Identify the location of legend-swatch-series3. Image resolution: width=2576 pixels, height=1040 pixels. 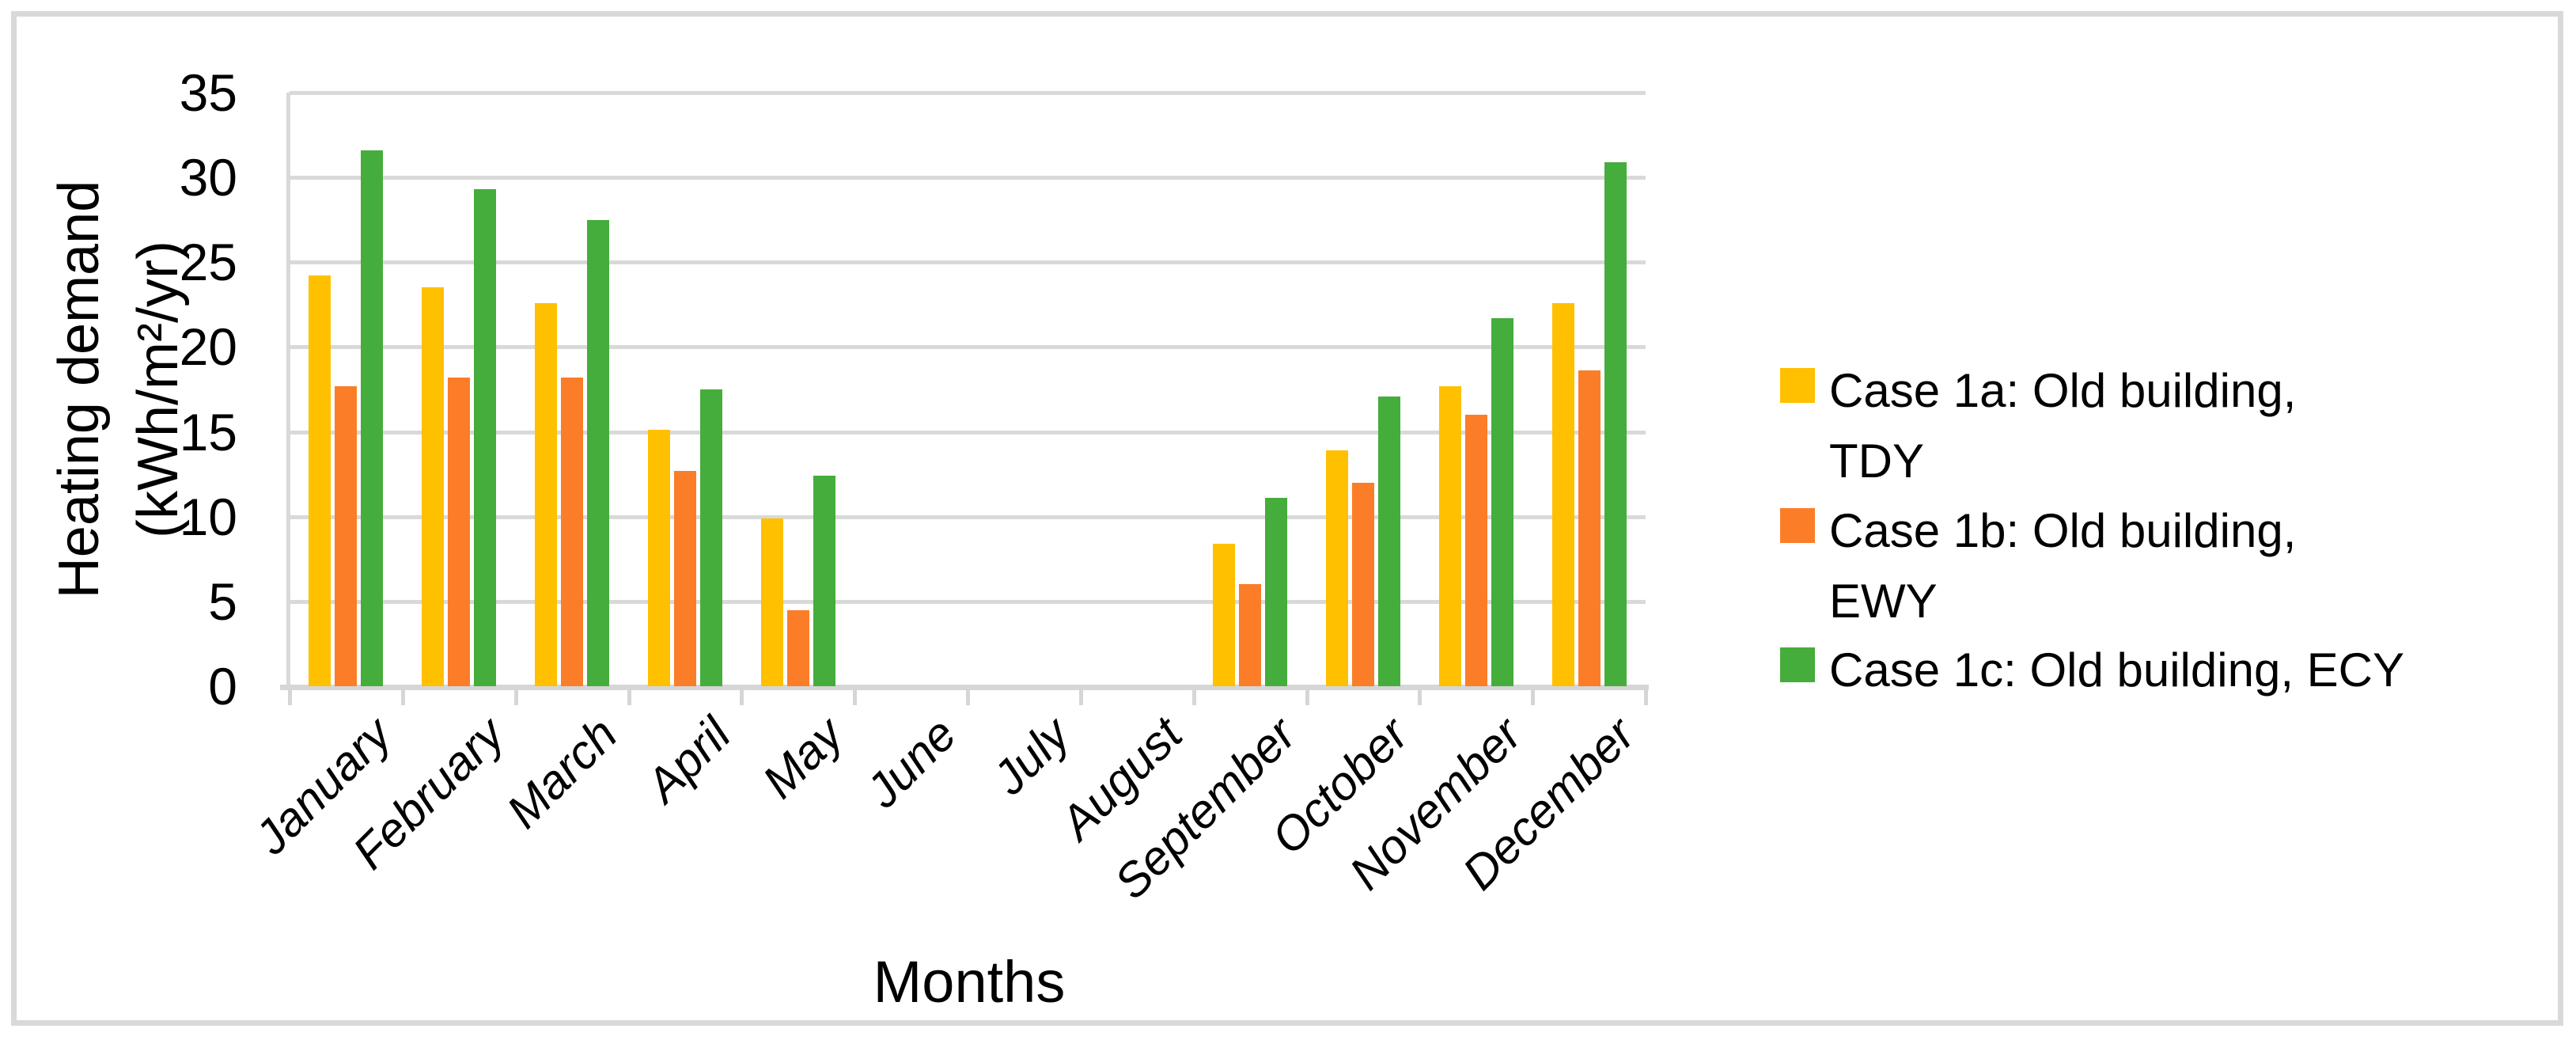
(1797, 664).